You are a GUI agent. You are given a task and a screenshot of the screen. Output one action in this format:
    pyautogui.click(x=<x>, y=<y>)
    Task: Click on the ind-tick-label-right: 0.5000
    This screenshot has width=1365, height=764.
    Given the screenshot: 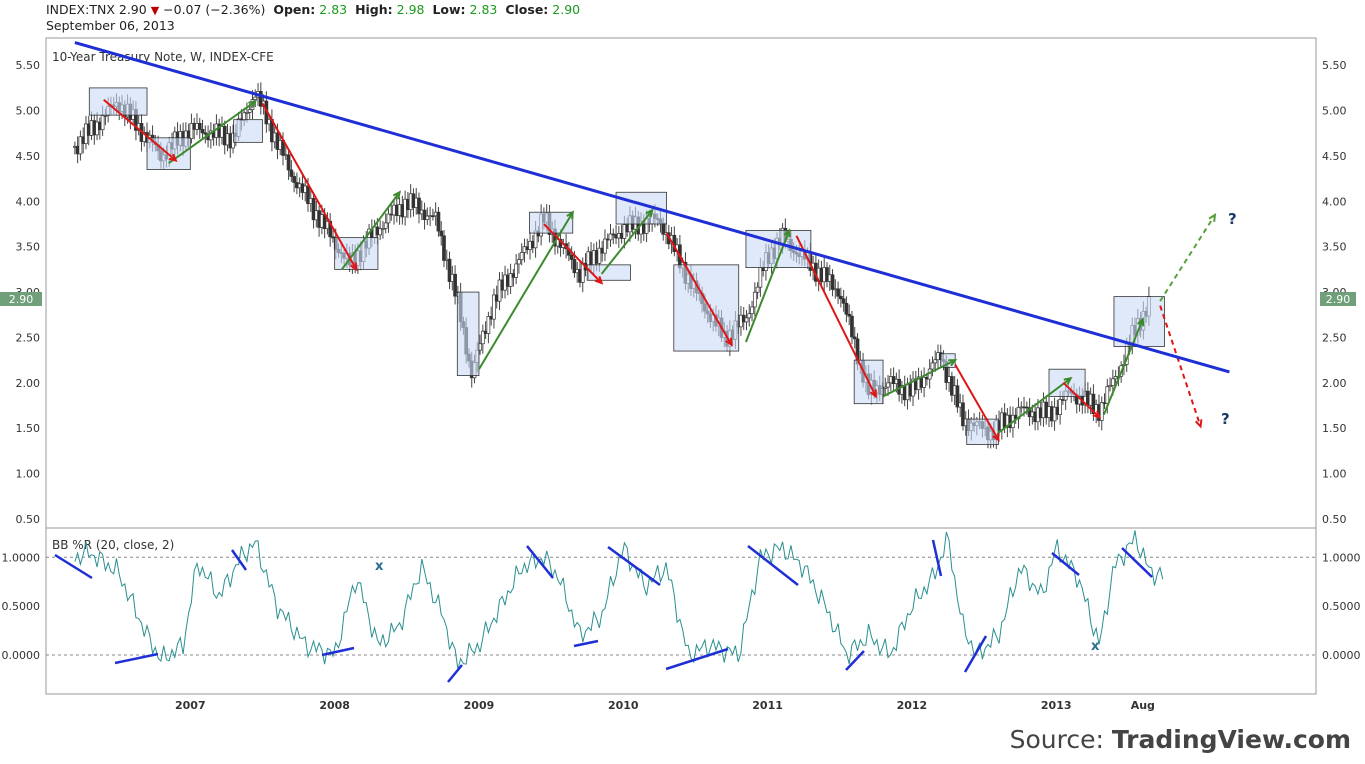 What is the action you would take?
    pyautogui.click(x=1341, y=606)
    